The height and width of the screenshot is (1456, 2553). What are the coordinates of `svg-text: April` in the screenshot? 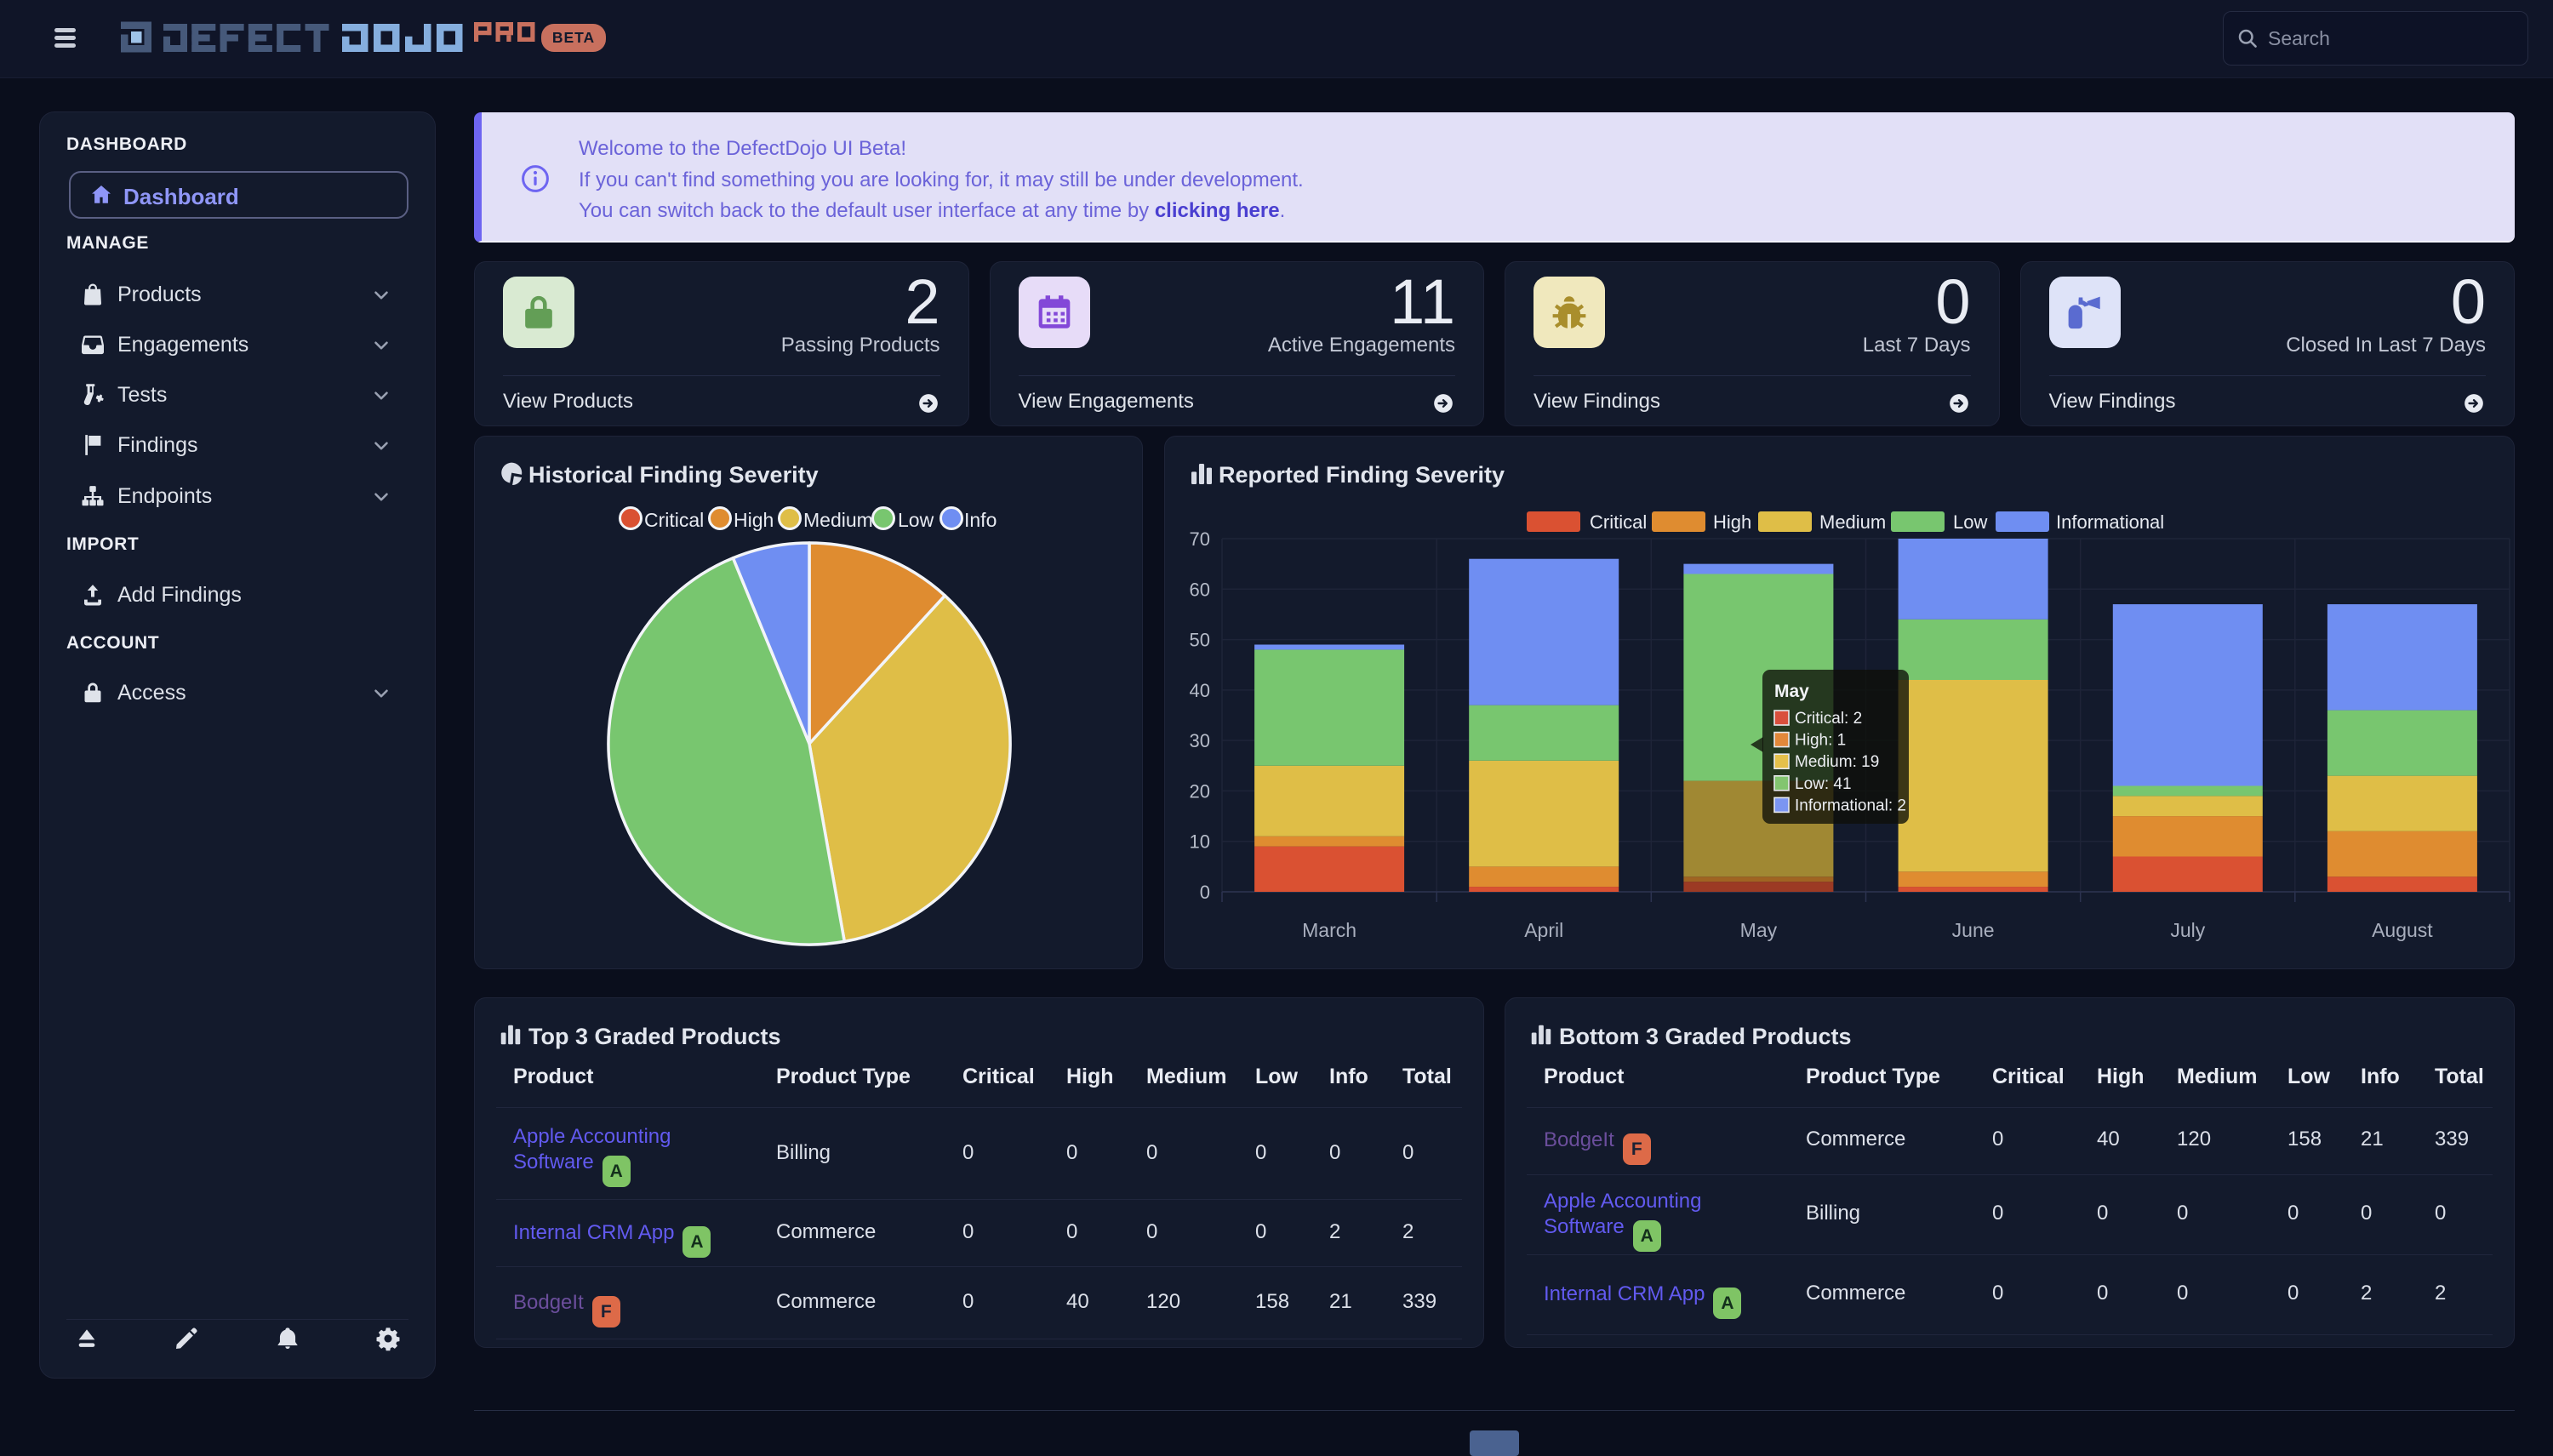 It's located at (1543, 930).